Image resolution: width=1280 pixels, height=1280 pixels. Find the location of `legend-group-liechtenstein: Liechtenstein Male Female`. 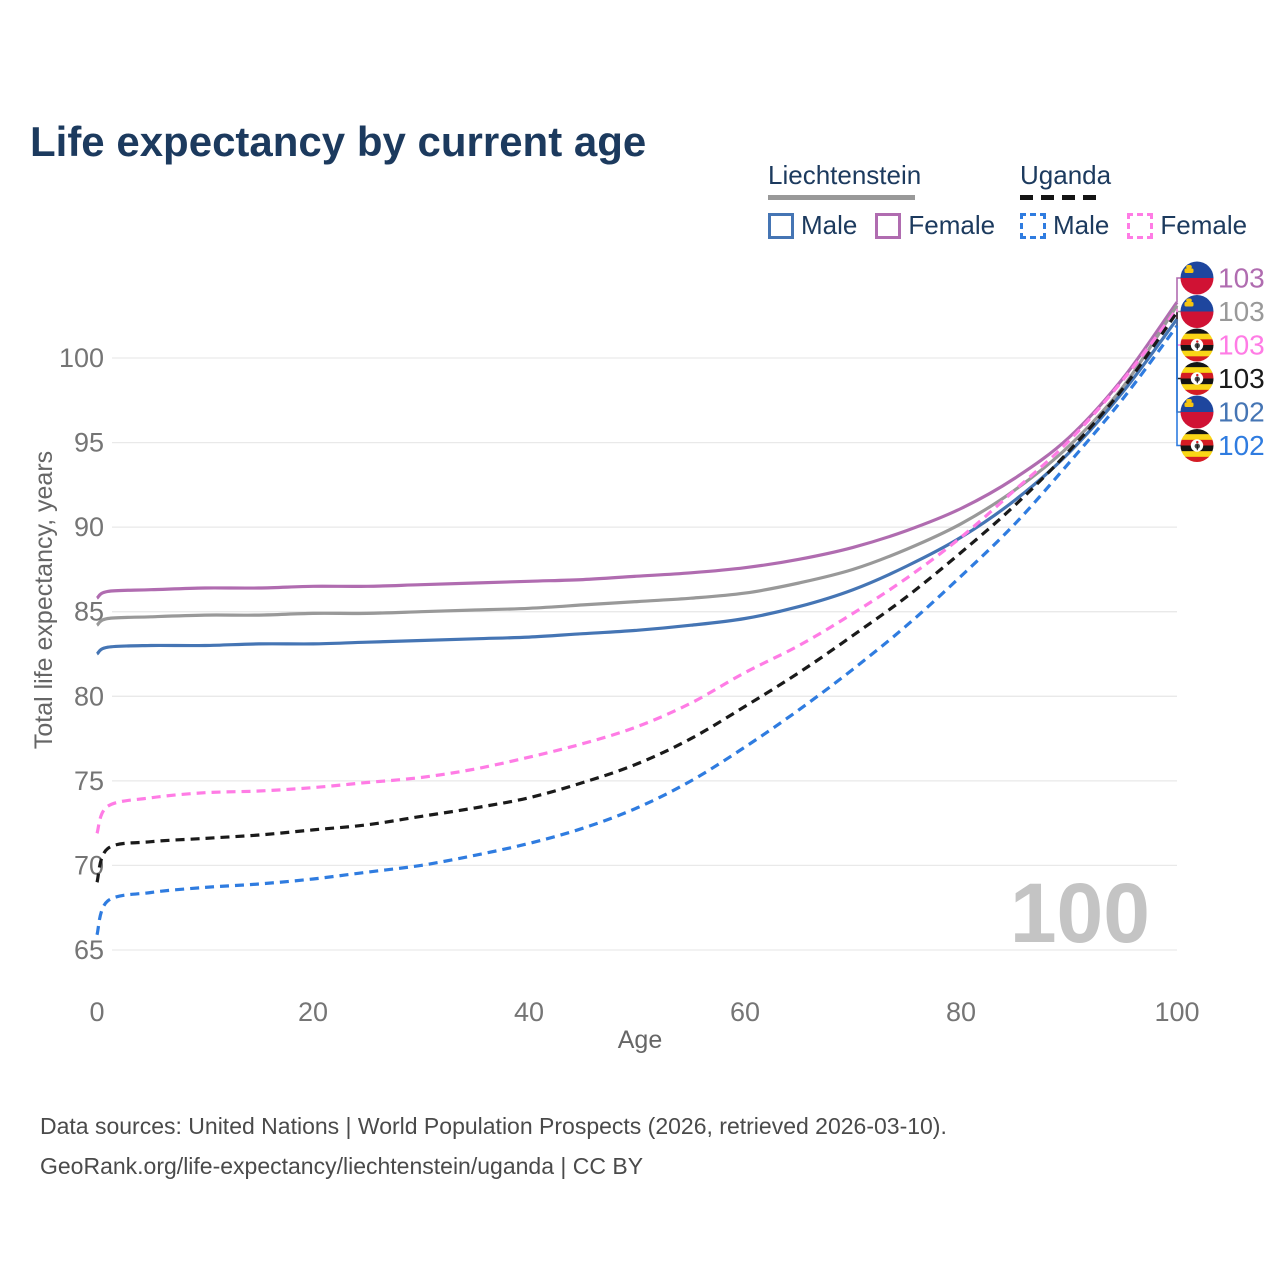

legend-group-liechtenstein: Liechtenstein Male Female is located at coordinates (890, 200).